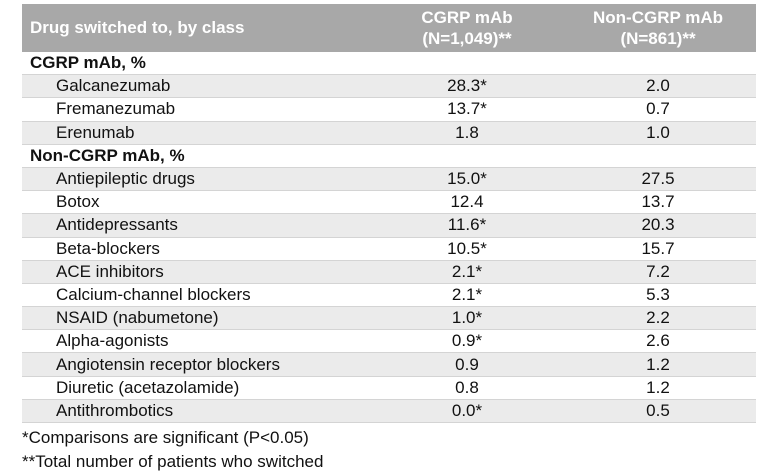  I want to click on cgrp-value: 13.7*, so click(467, 109).